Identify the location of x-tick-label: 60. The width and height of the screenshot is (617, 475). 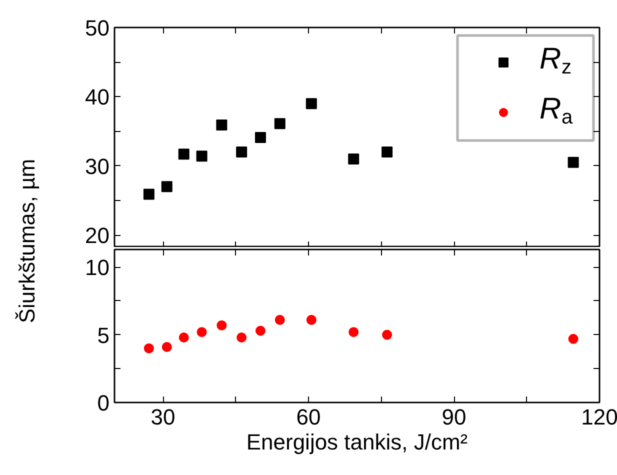
(308, 417).